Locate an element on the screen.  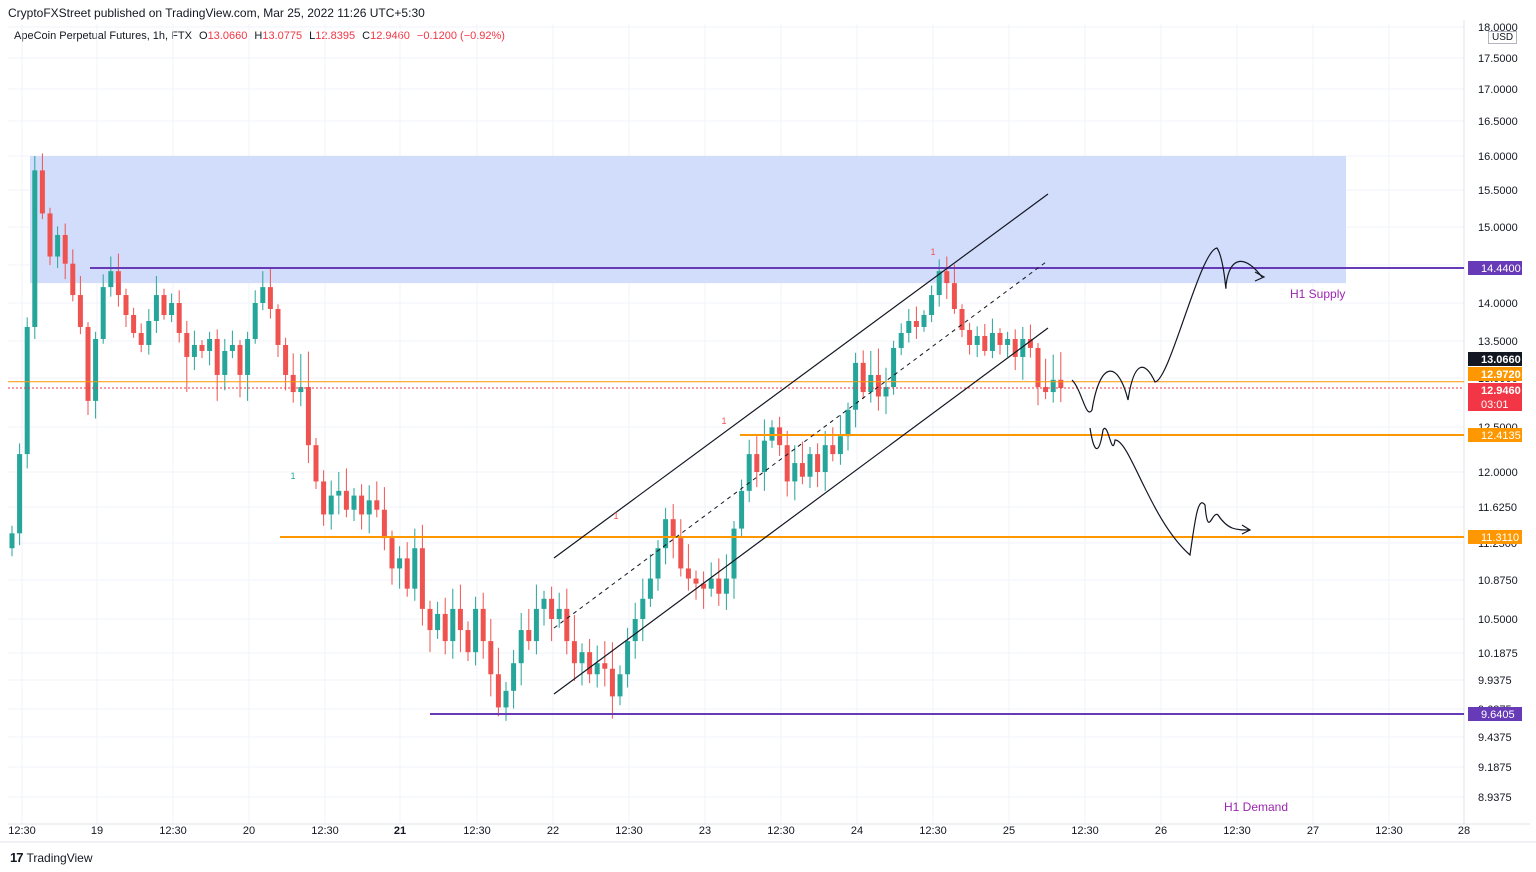
channel-lower is located at coordinates (801, 511).